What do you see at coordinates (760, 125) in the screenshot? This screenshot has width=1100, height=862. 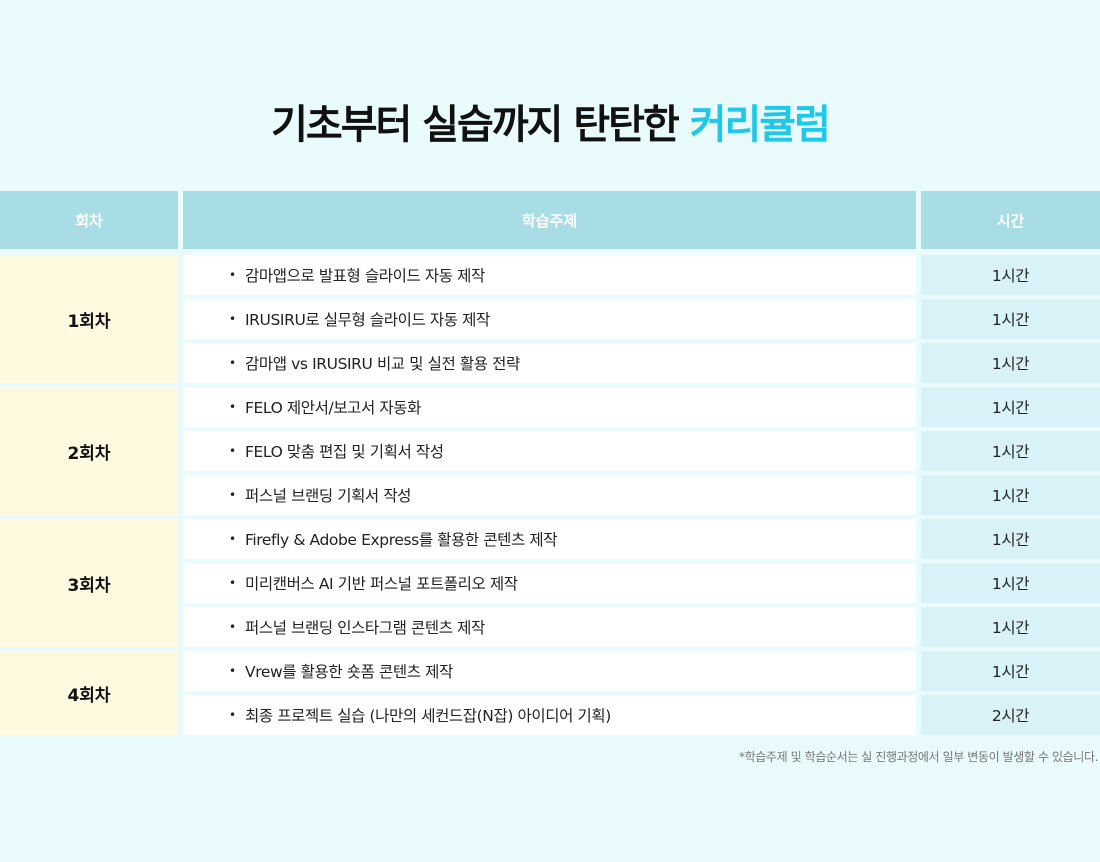 I see `title-accent: 커리큘럼` at bounding box center [760, 125].